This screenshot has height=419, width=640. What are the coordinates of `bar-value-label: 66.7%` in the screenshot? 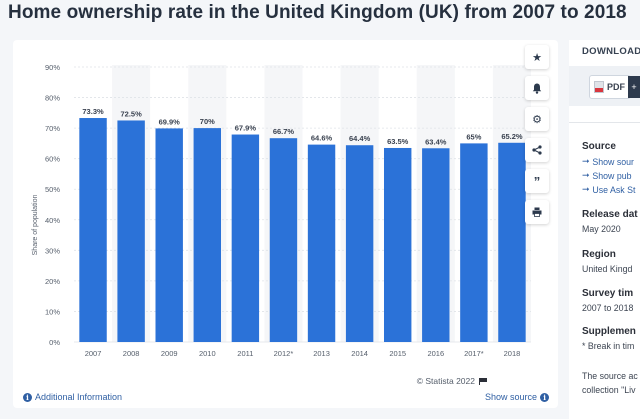 It's located at (284, 131).